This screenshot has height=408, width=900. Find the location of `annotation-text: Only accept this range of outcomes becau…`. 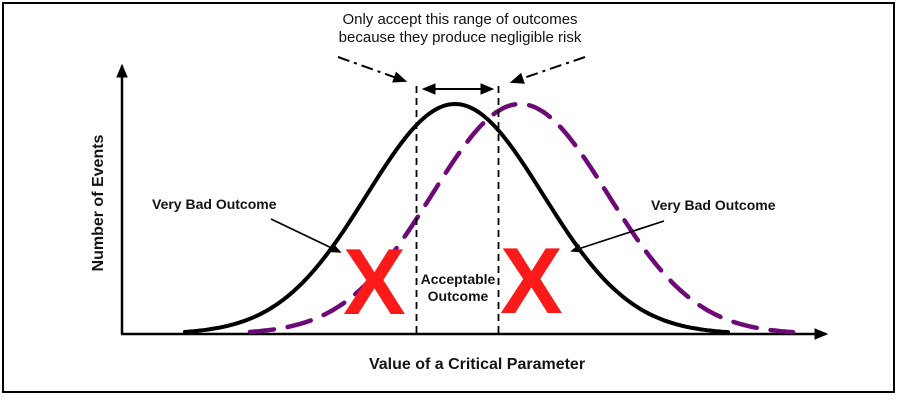

annotation-text: Only accept this range of outcomes becau… is located at coordinates (460, 29).